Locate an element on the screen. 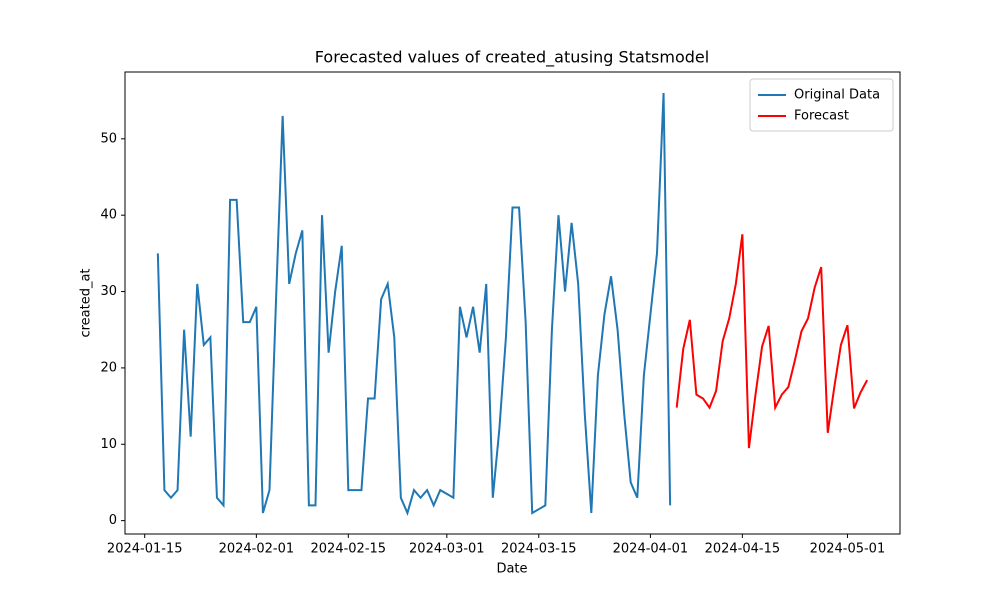 The height and width of the screenshot is (604, 1000). legend-label: Forecast is located at coordinates (821, 116).